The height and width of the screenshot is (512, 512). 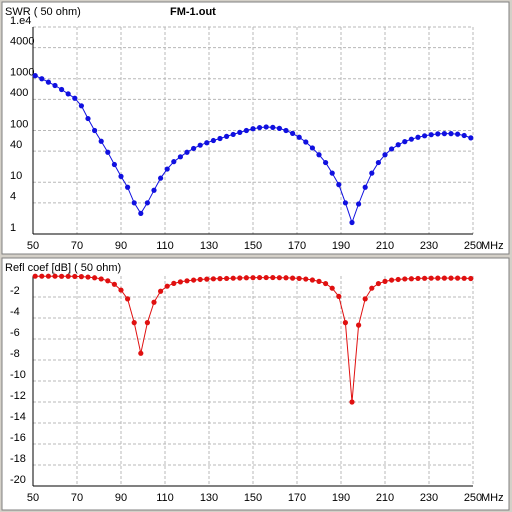 What do you see at coordinates (43, 12) in the screenshot?
I see `chart-title: SWR ( 50 ohm)` at bounding box center [43, 12].